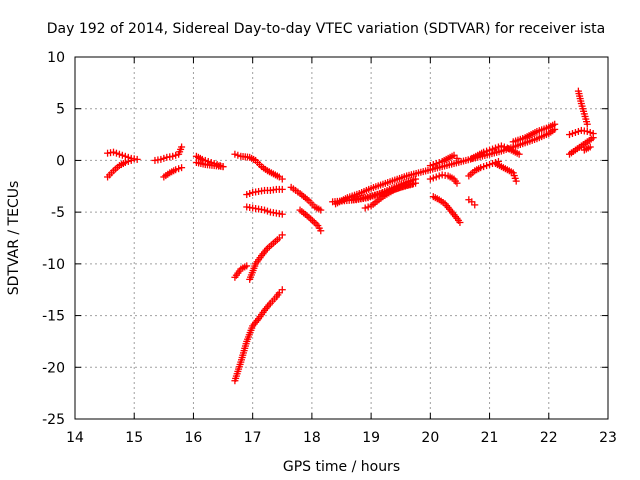 The height and width of the screenshot is (480, 640). What do you see at coordinates (495, 152) in the screenshot?
I see `series-s23` at bounding box center [495, 152].